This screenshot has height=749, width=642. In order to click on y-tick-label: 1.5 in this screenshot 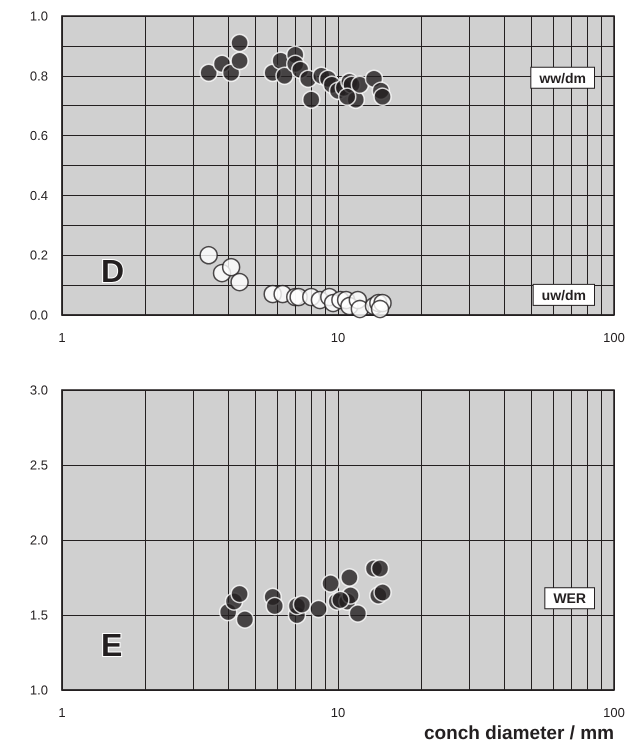, I will do `click(39, 615)`.